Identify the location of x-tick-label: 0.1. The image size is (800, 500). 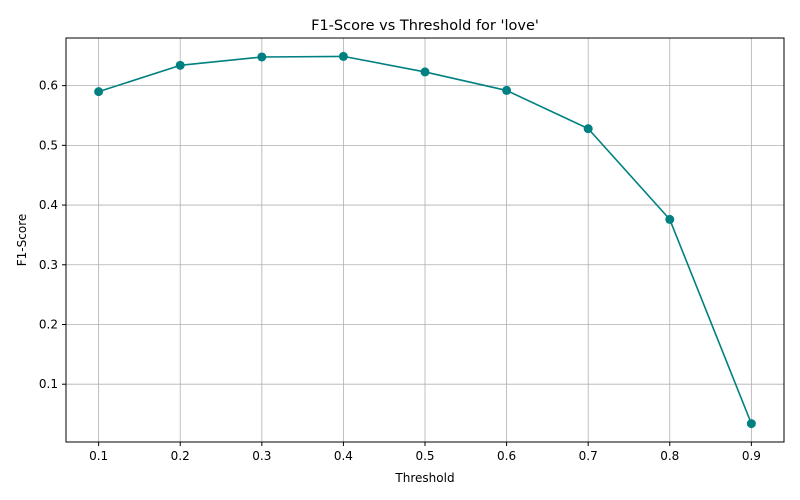
(98, 456).